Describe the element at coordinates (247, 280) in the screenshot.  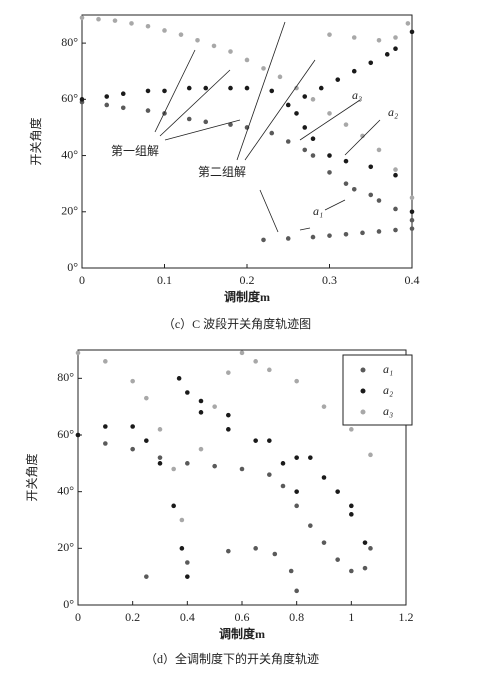
I see `x-tick-label: 0.2` at that location.